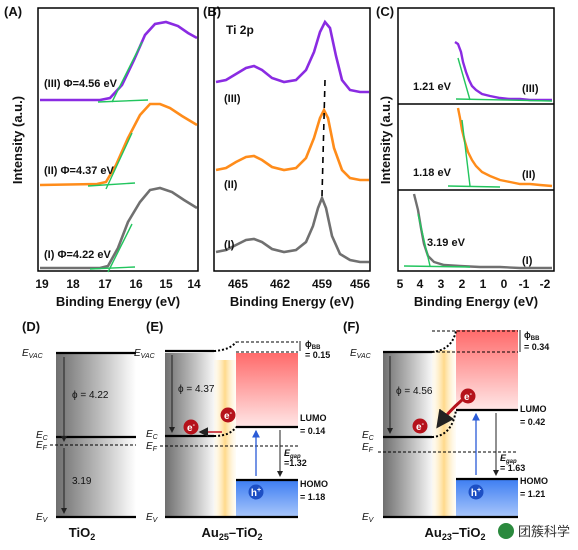 Image resolution: width=578 pixels, height=550 pixels. I want to click on cluster-homo-region, so click(487, 498).